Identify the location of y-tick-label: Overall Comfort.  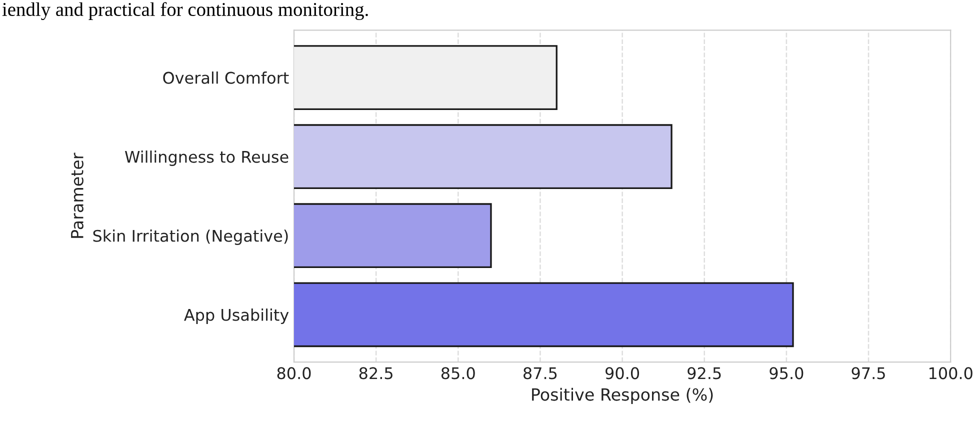
(226, 78).